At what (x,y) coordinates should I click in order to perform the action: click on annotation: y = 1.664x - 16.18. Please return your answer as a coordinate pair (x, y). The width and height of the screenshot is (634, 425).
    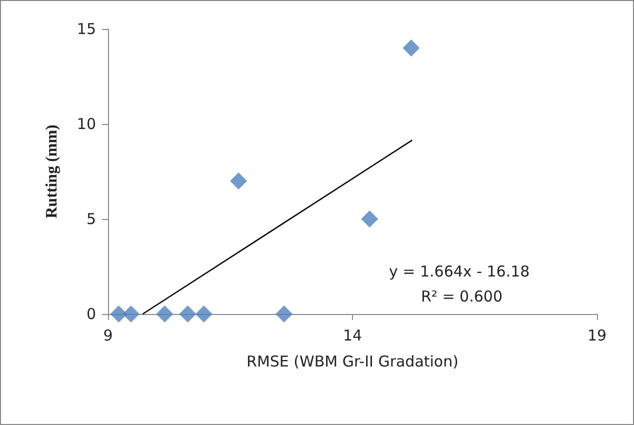
    Looking at the image, I should click on (459, 271).